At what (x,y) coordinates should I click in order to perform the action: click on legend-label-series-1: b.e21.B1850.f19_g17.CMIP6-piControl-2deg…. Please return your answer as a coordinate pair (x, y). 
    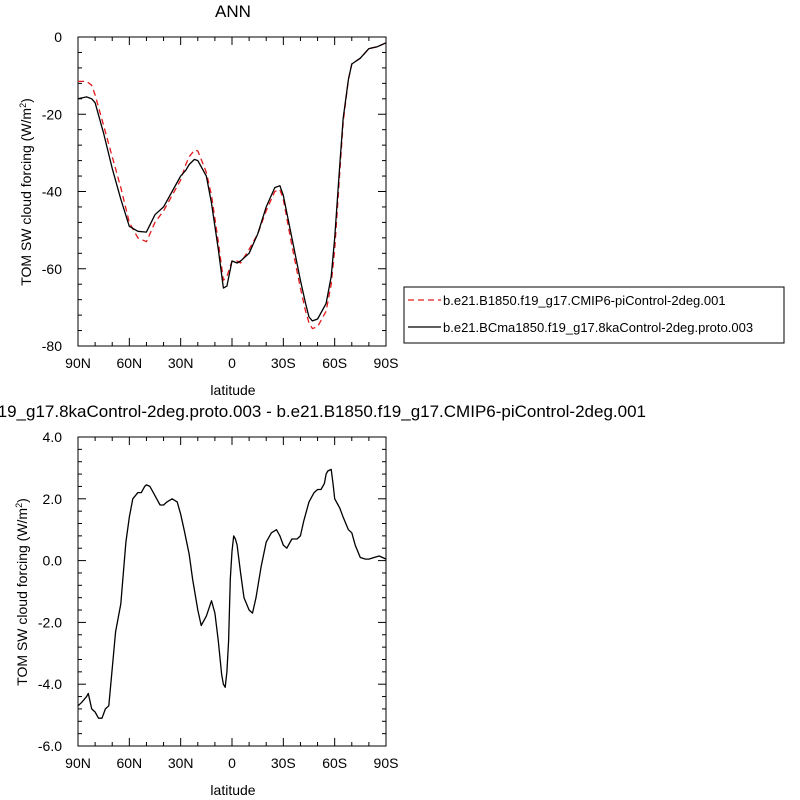
    Looking at the image, I should click on (584, 300).